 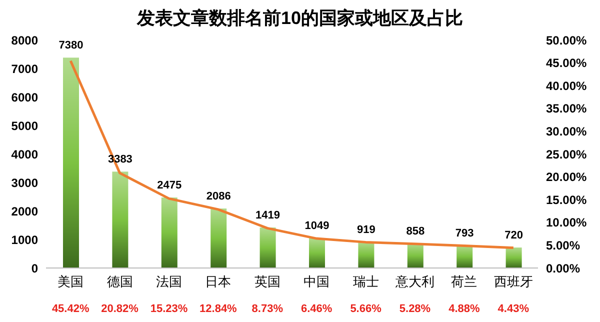 What do you see at coordinates (218, 281) in the screenshot?
I see `x-tick-label: 日本` at bounding box center [218, 281].